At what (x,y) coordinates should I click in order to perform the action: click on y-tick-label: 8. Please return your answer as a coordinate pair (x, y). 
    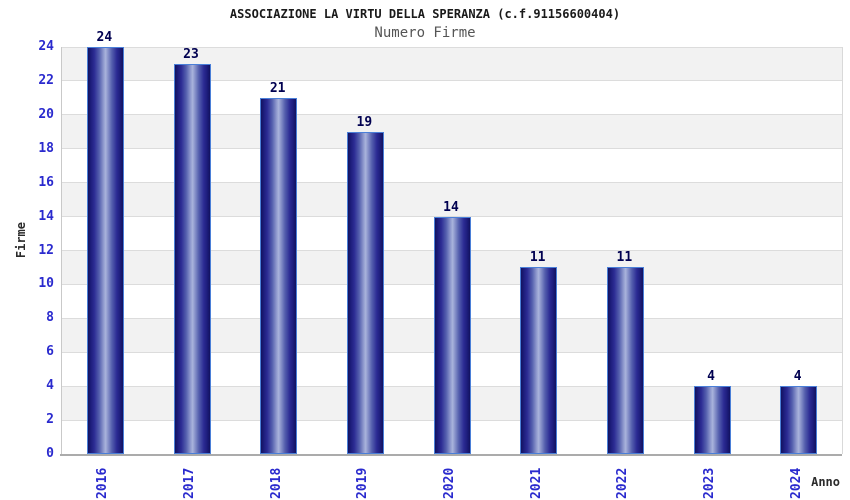
    Looking at the image, I should click on (50, 318).